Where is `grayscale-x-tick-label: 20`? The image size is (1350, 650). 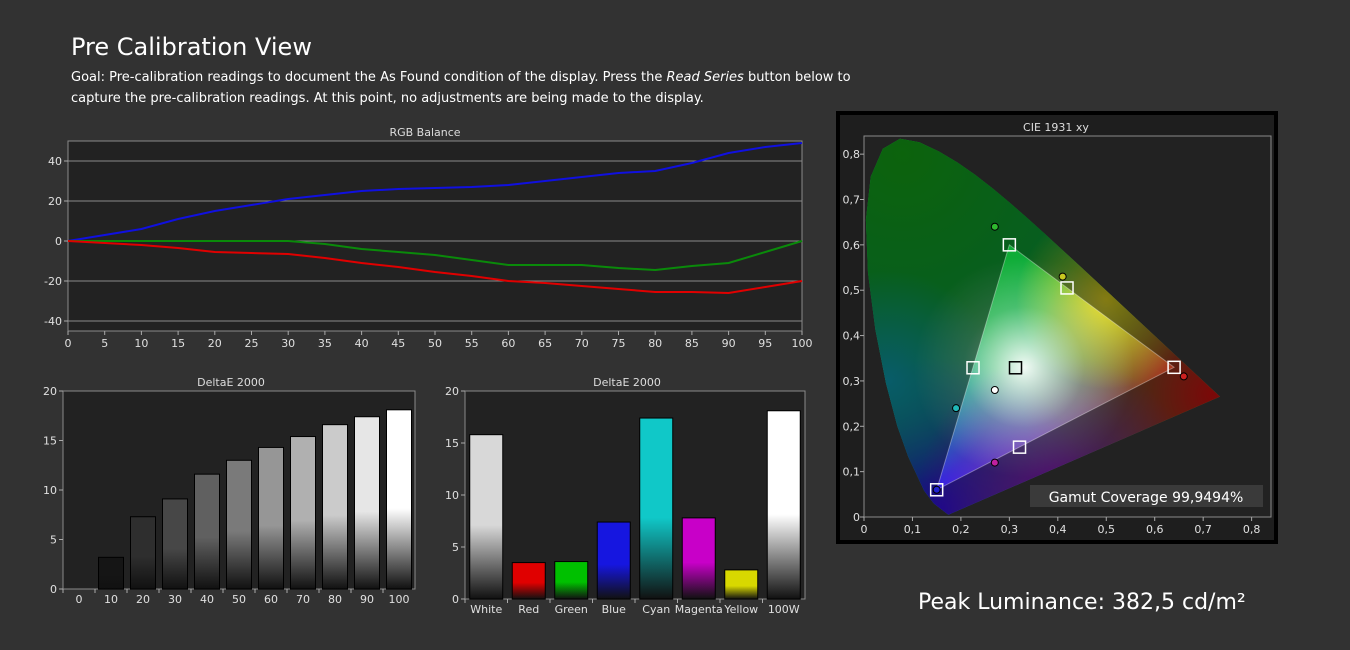
grayscale-x-tick-label: 20 is located at coordinates (143, 599).